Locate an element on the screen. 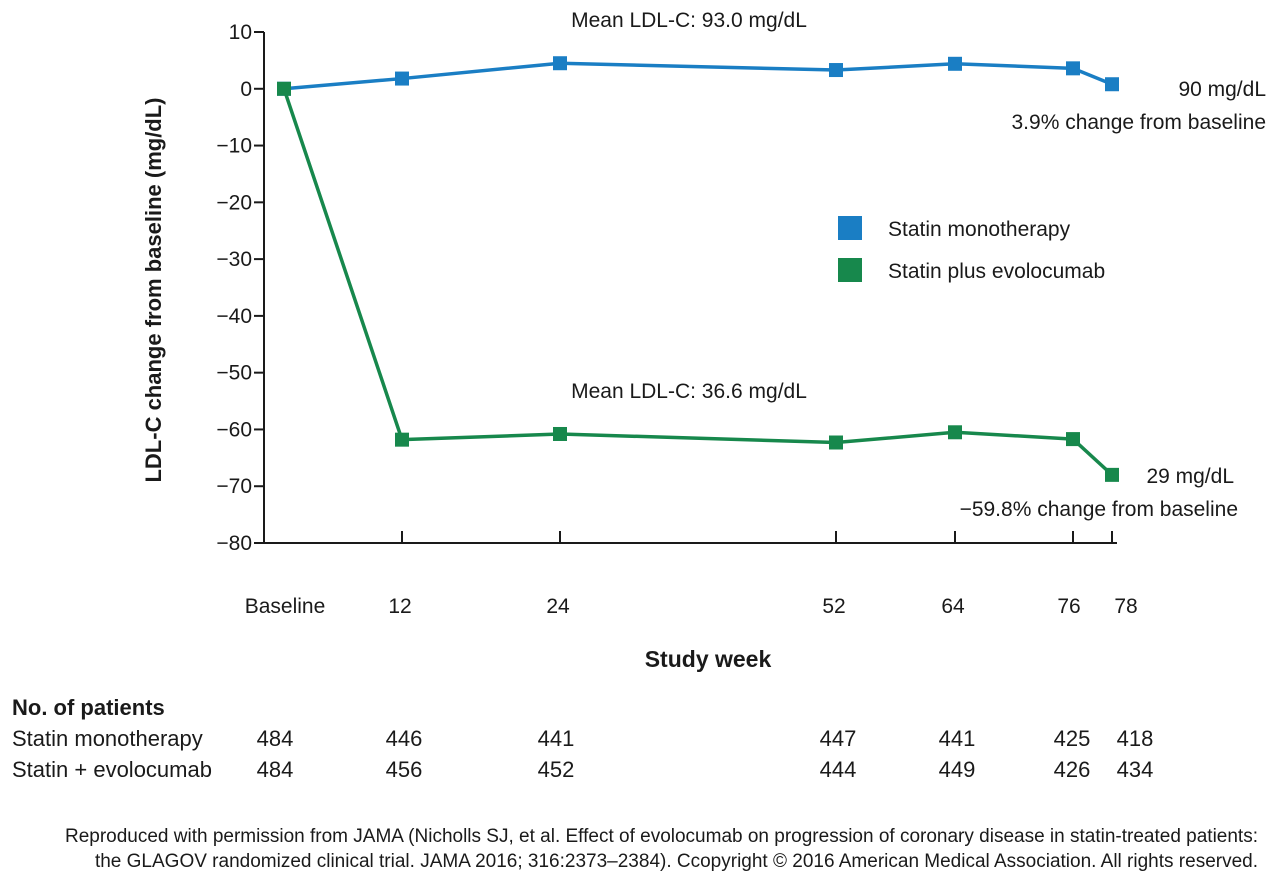 The height and width of the screenshot is (886, 1280). x-tick-label: 24 is located at coordinates (558, 606).